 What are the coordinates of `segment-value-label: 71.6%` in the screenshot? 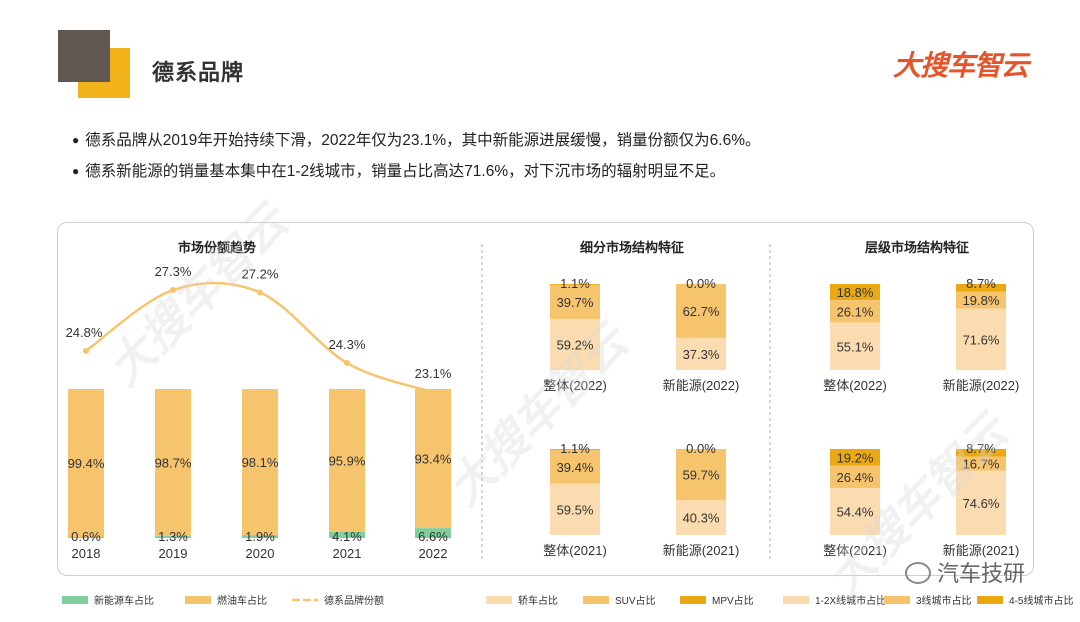 It's located at (981, 339).